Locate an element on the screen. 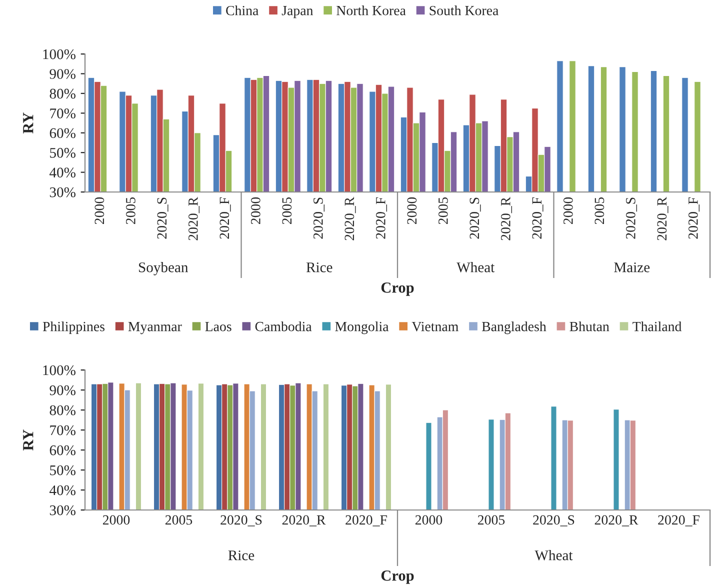 The width and height of the screenshot is (711, 585). legend-label: Japan is located at coordinates (298, 12).